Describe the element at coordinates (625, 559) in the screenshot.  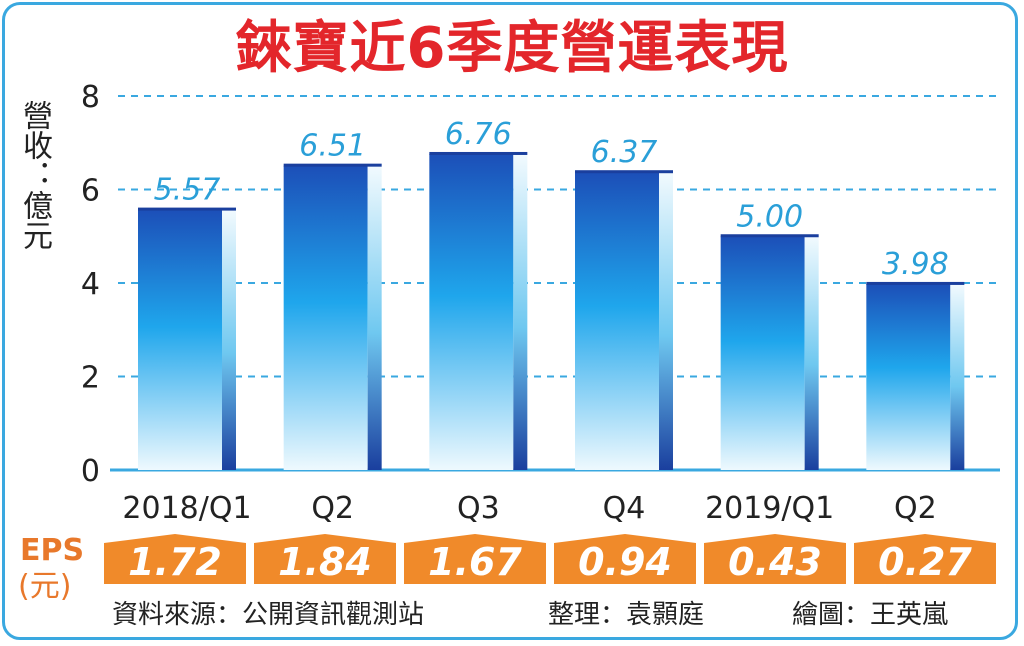
I see `eps-value: 0.94` at that location.